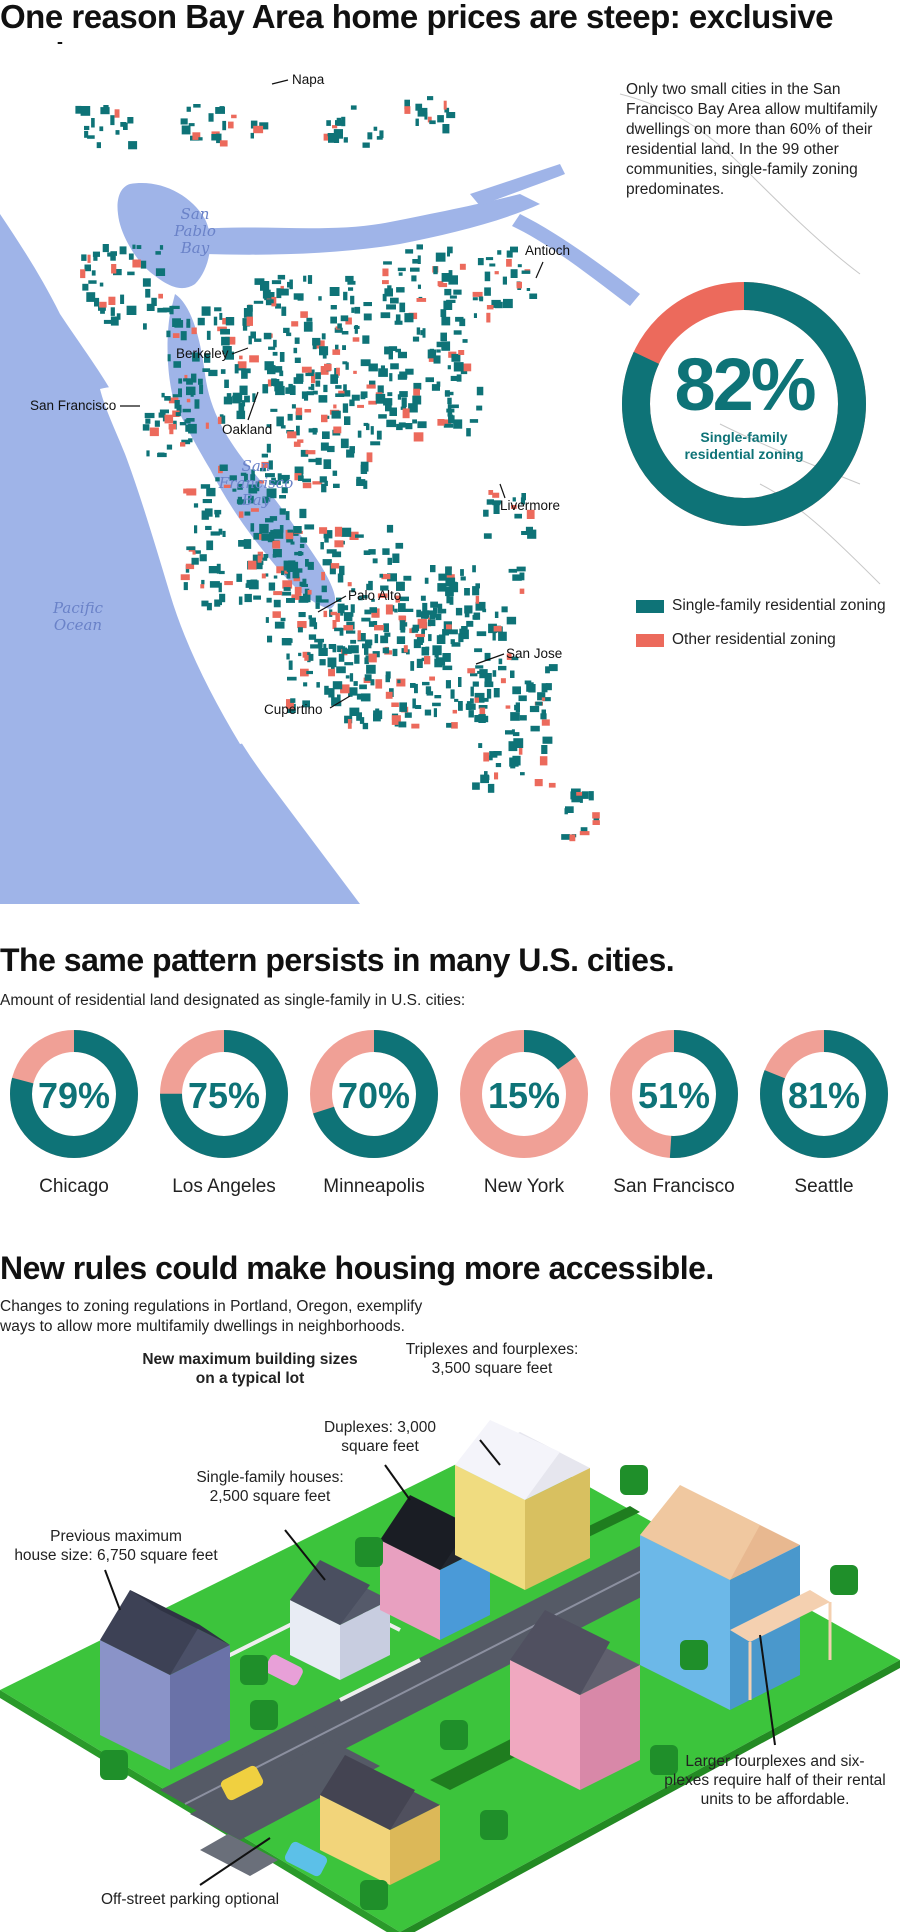 This screenshot has width=900, height=1932. I want to click on legend-label-other: Other residential zoning, so click(754, 639).